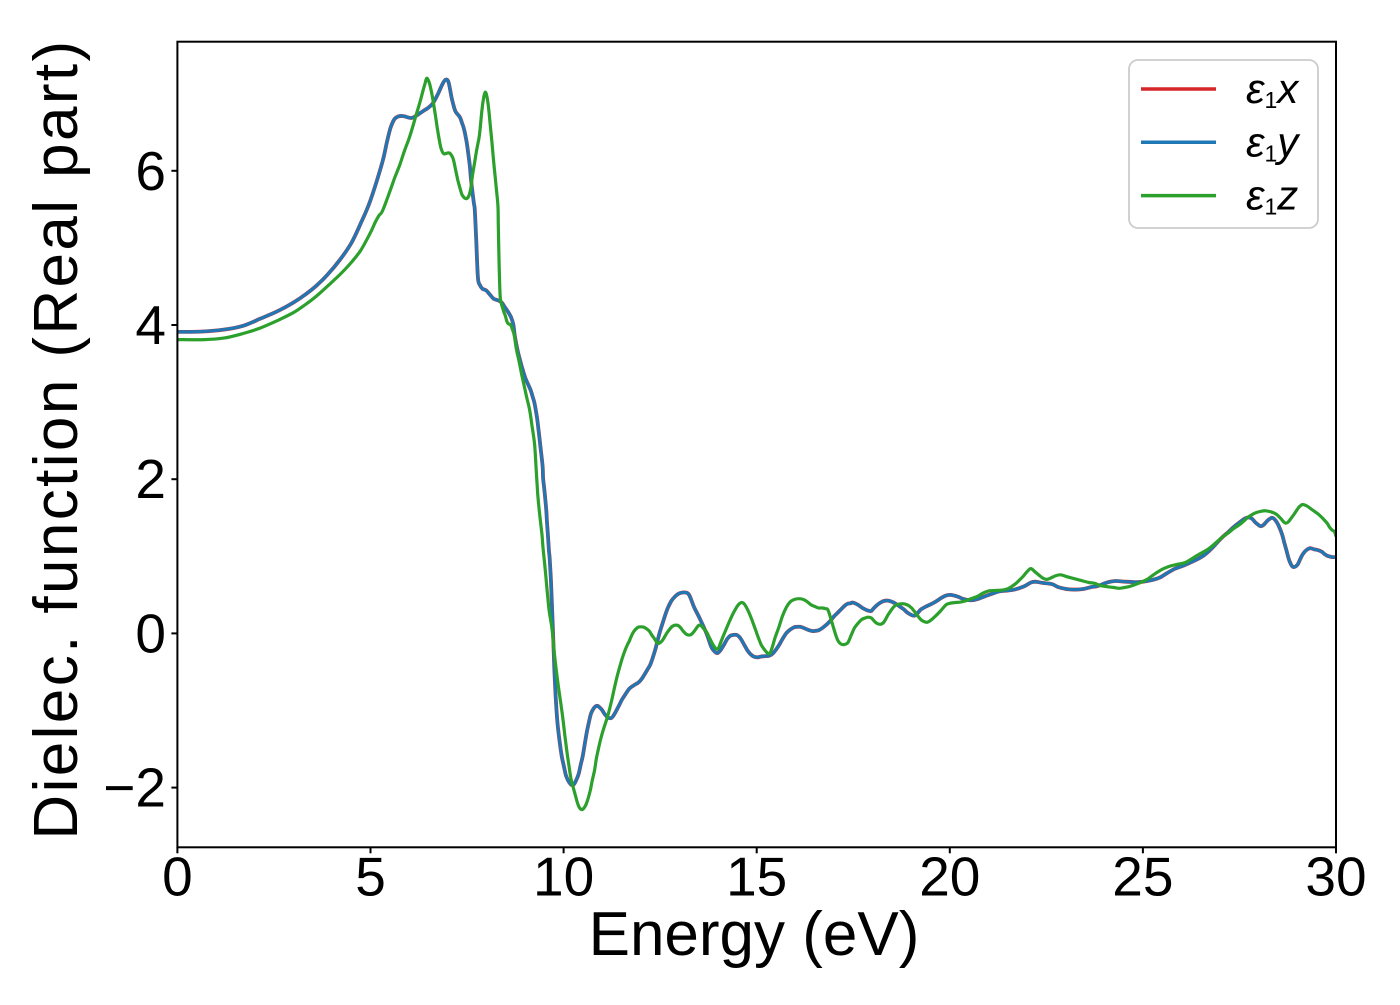 This screenshot has width=1400, height=1005. Describe the element at coordinates (1272, 196) in the screenshot. I see `svg-text: ε1z` at that location.